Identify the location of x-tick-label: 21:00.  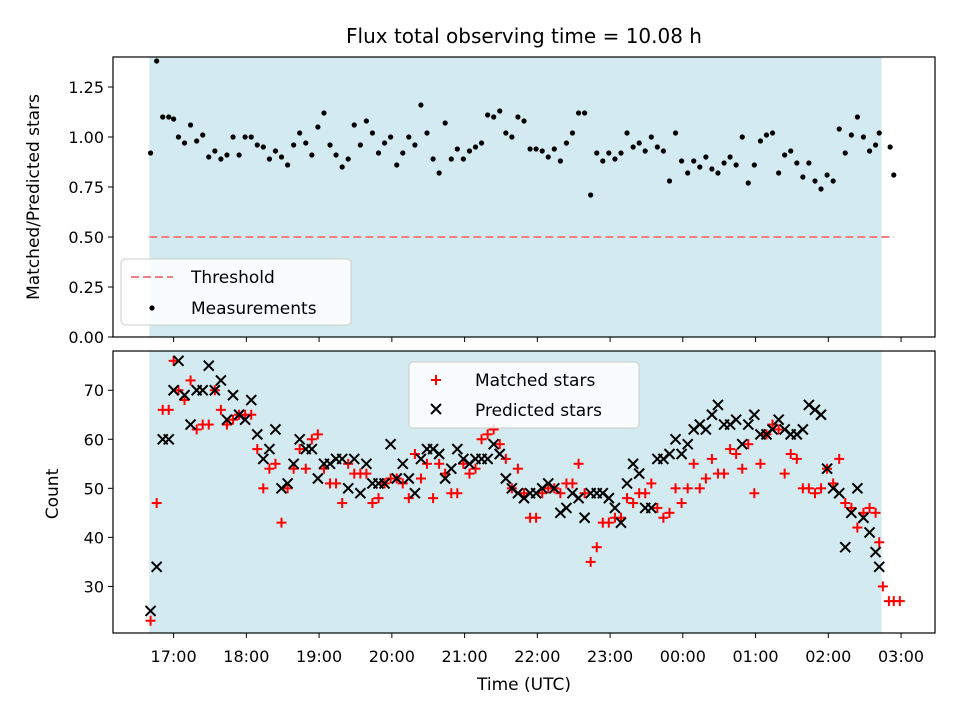
(465, 656).